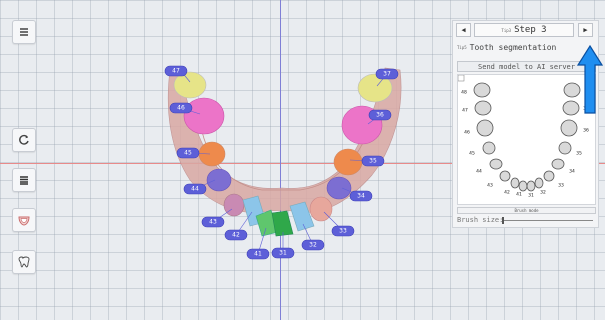 This screenshot has width=605, height=320. I want to click on brush-size-label: Brush size:, so click(480, 220).